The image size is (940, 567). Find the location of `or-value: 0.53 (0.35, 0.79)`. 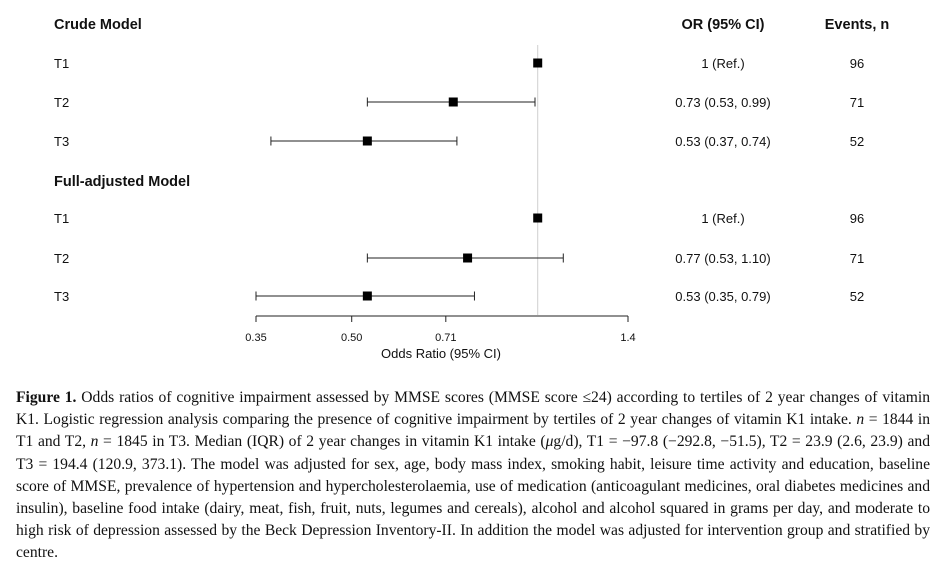

or-value: 0.53 (0.35, 0.79) is located at coordinates (722, 296).